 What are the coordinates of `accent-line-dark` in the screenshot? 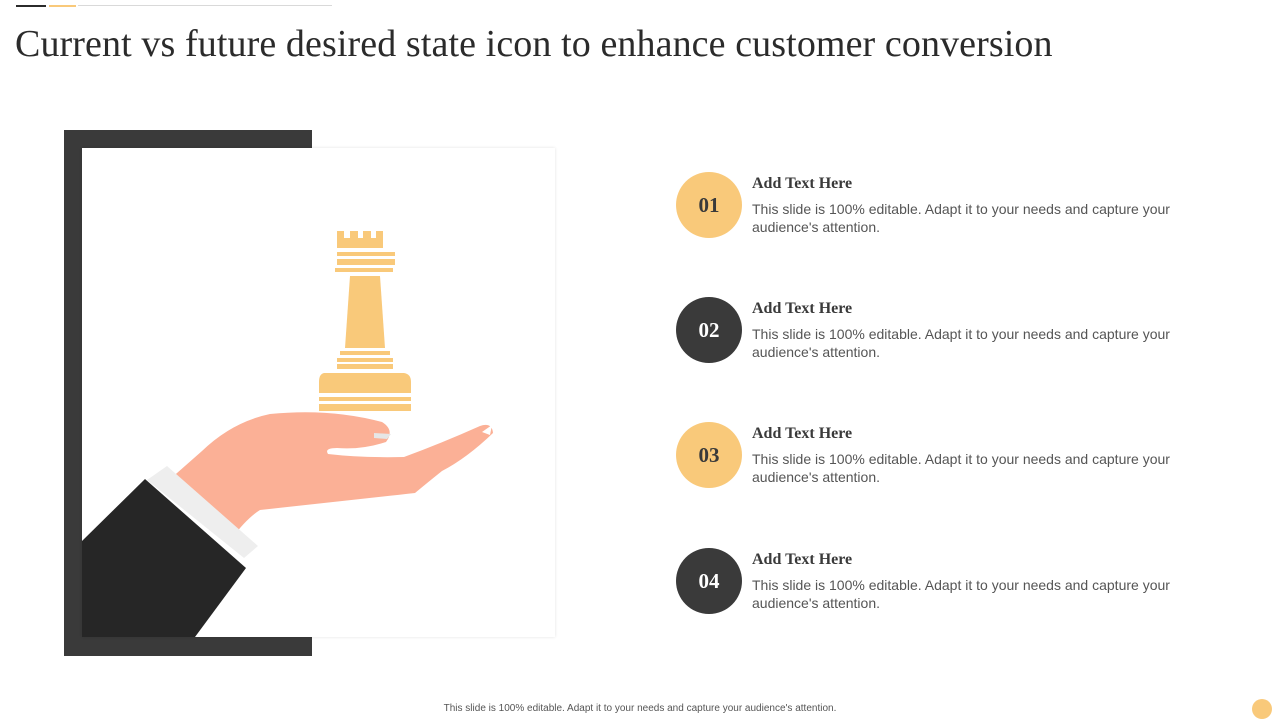 It's located at (31, 6).